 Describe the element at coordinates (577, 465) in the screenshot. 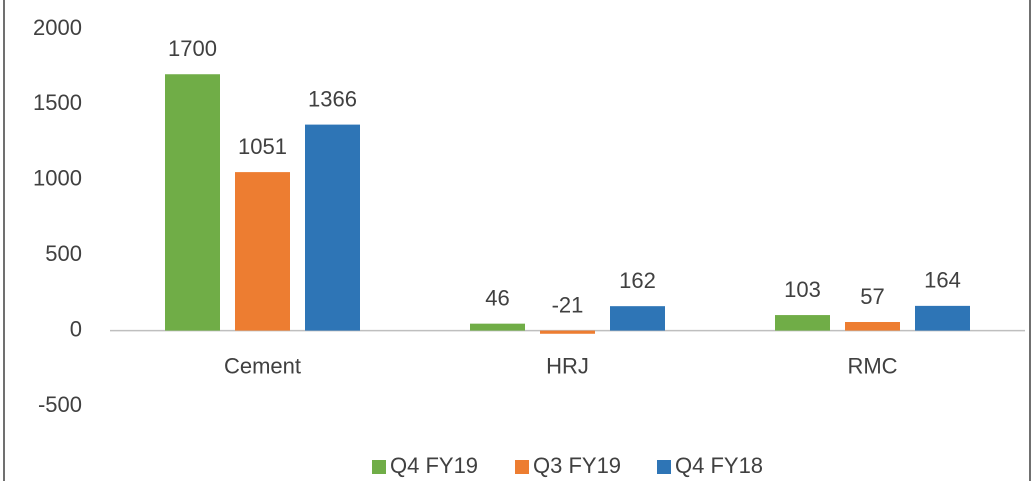

I see `legend-label: Q3 FY19` at that location.